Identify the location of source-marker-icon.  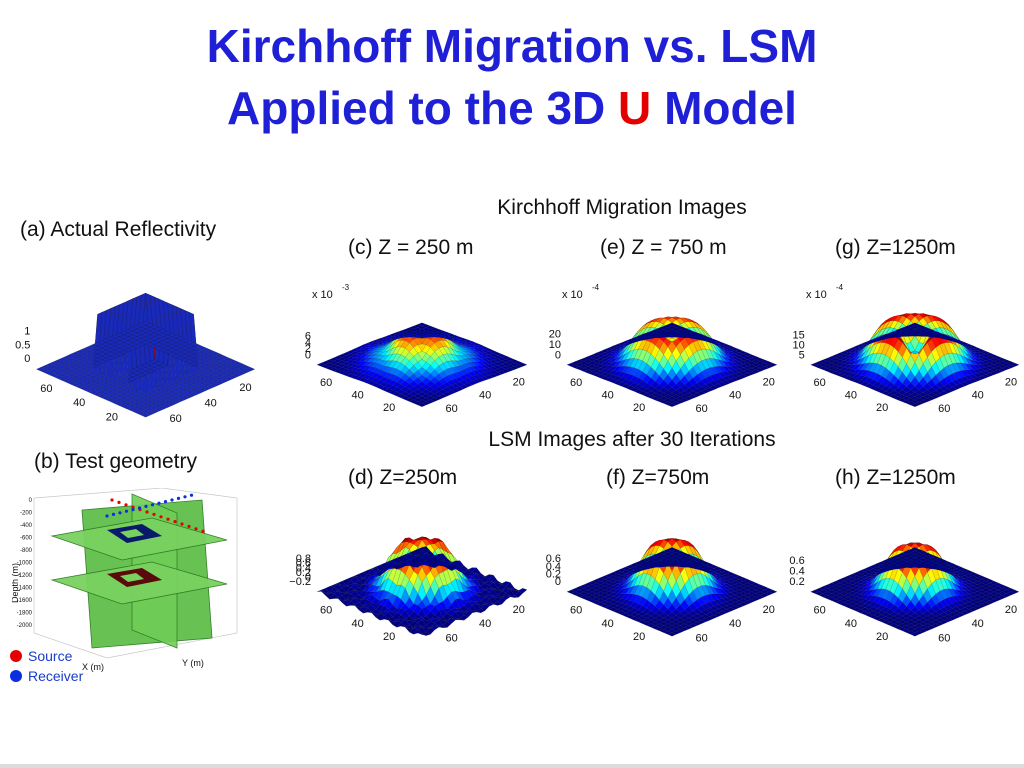
(16, 656).